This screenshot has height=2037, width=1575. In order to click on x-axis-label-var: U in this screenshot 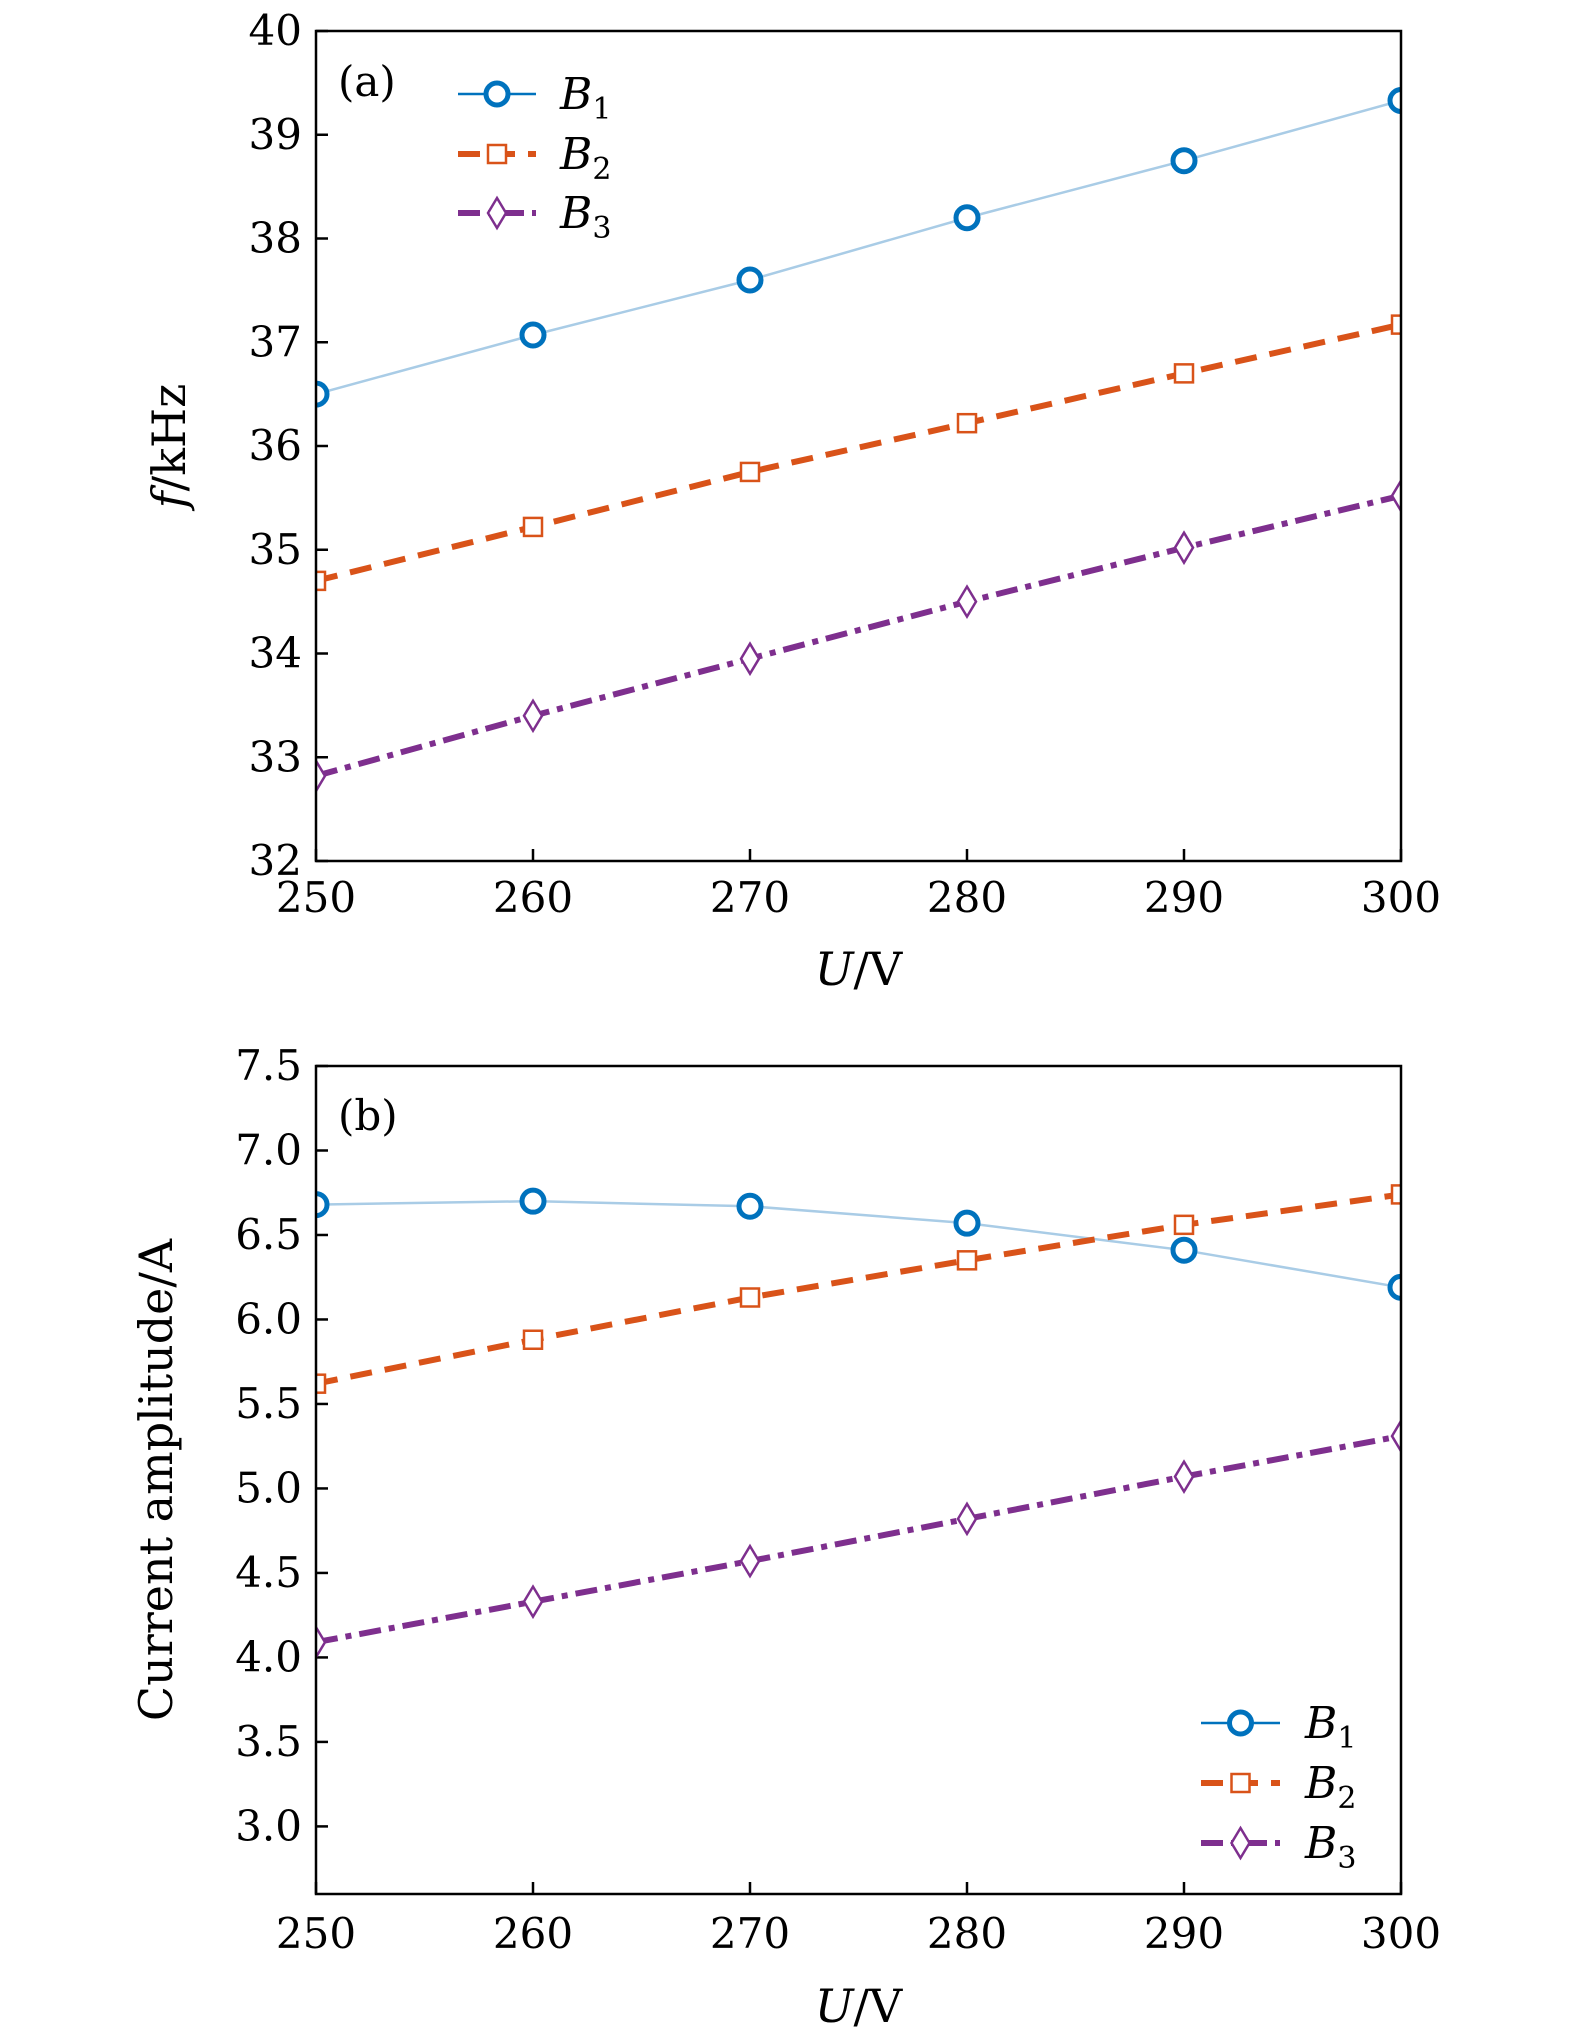, I will do `click(835, 2006)`.